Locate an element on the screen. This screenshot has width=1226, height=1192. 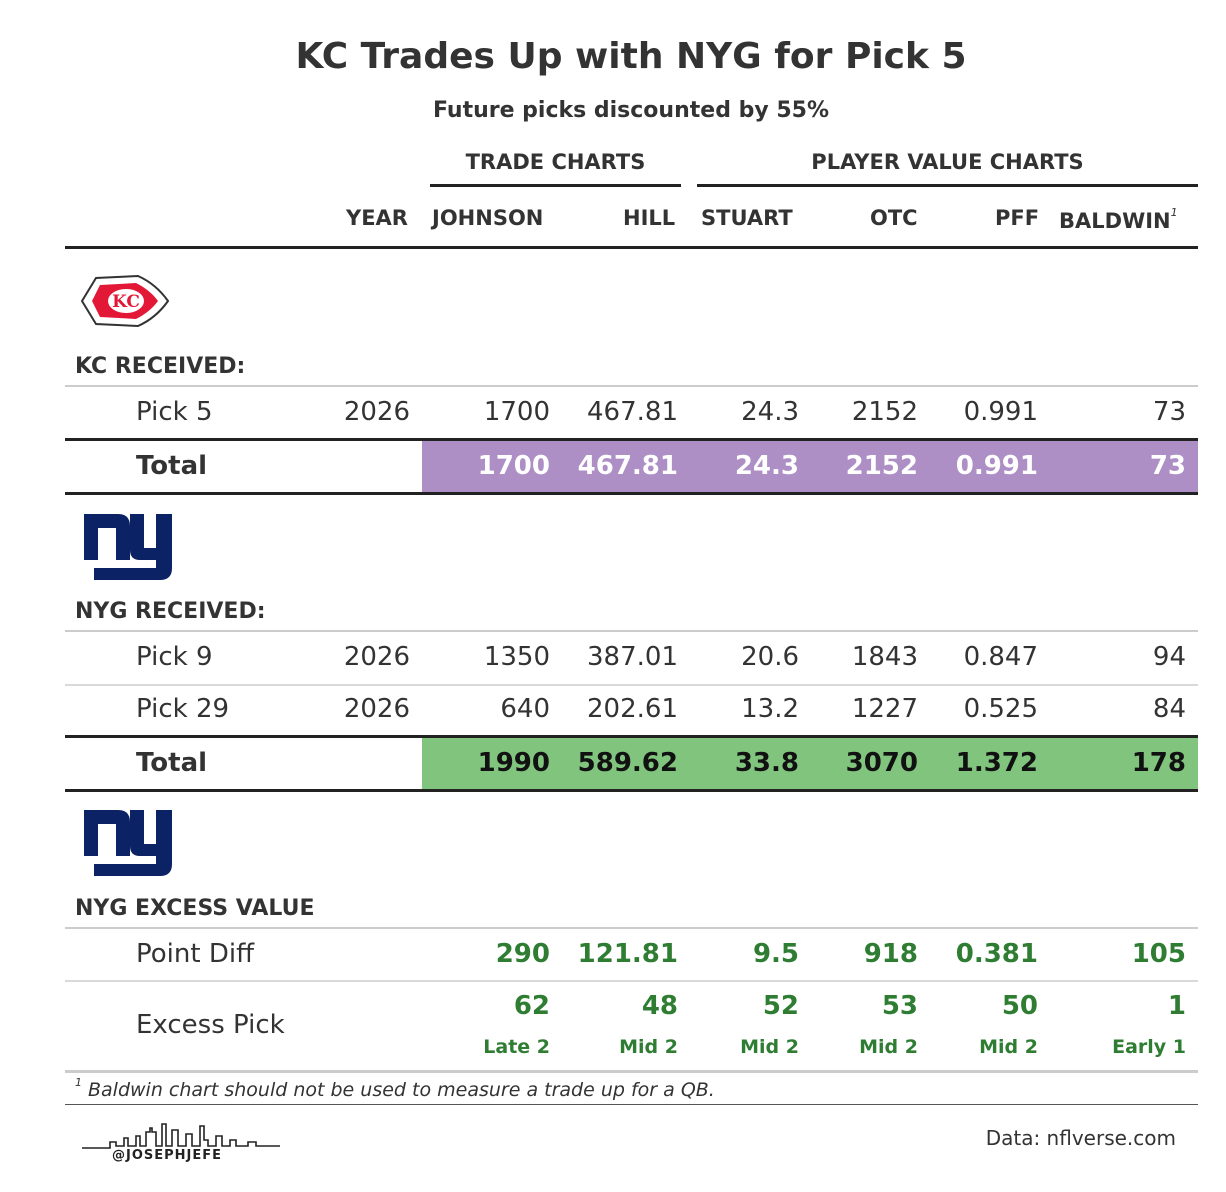
cell-hill: 202.61 is located at coordinates (632, 709).